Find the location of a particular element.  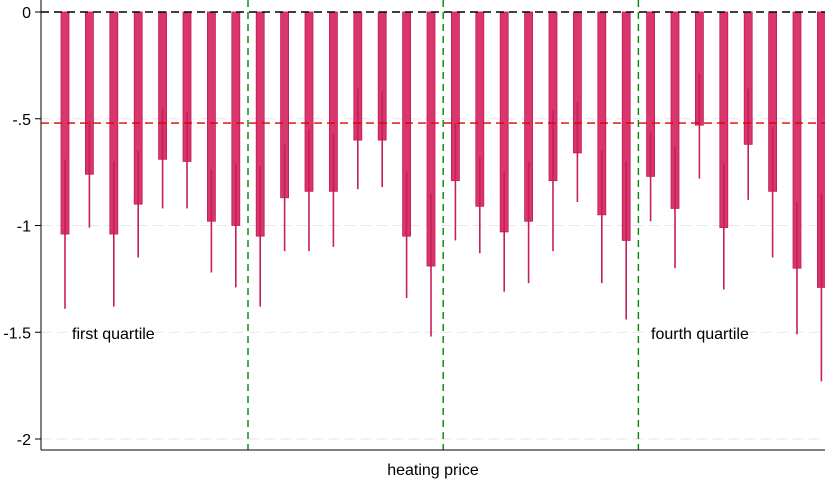

y-tick-label: -2 is located at coordinates (24, 440).